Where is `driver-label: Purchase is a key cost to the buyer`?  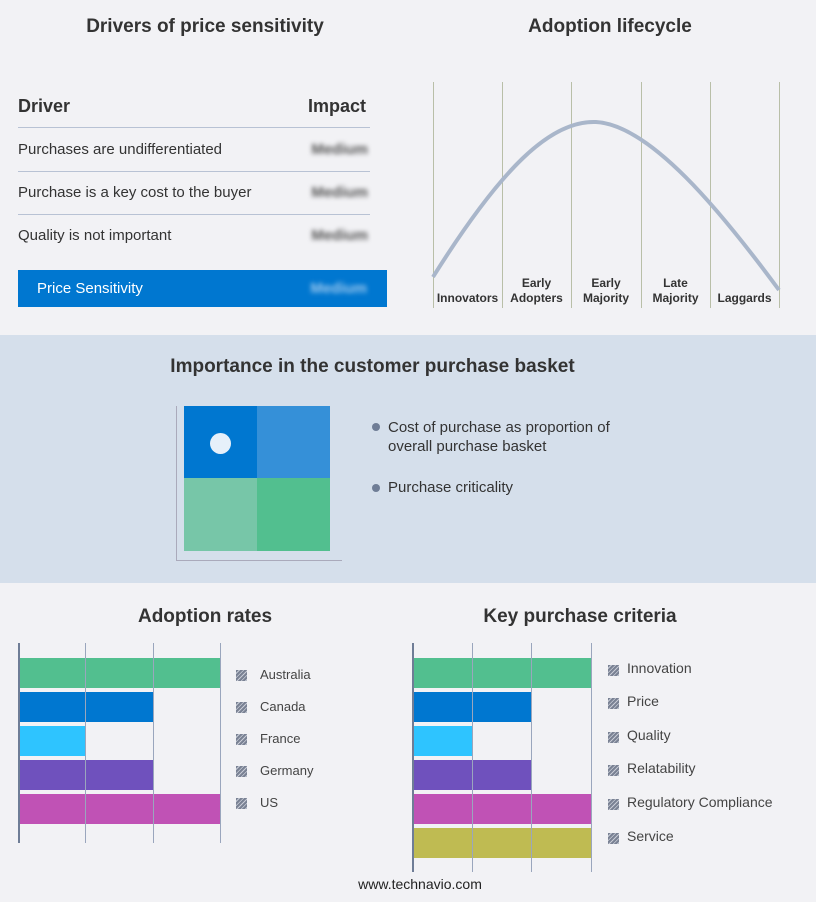 driver-label: Purchase is a key cost to the buyer is located at coordinates (135, 192).